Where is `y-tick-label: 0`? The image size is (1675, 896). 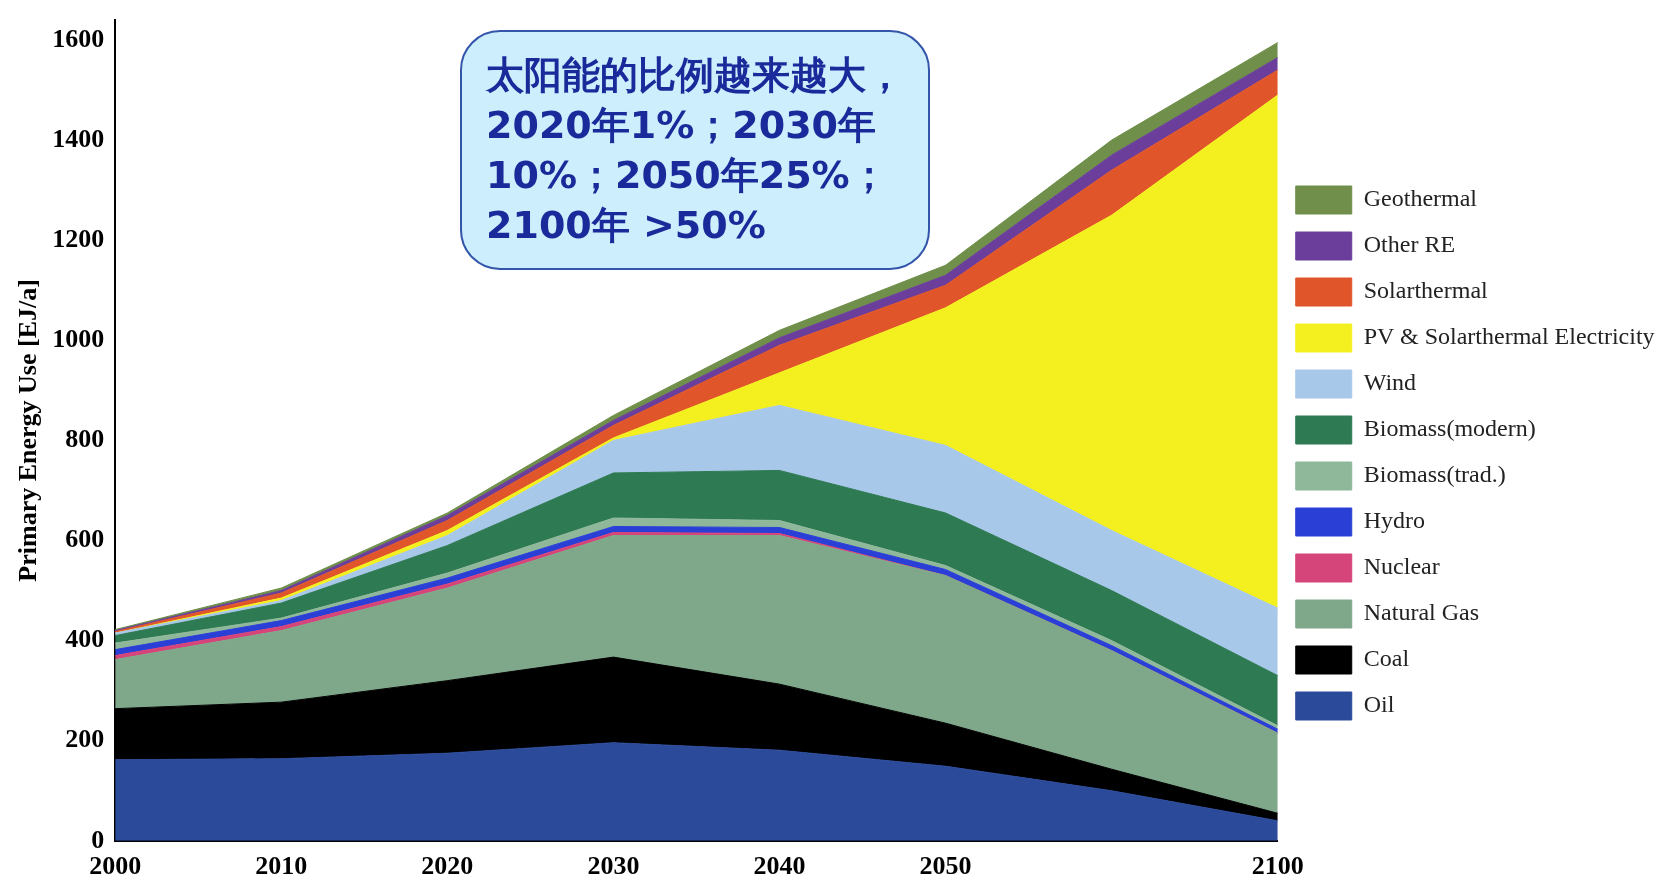
y-tick-label: 0 is located at coordinates (98, 839).